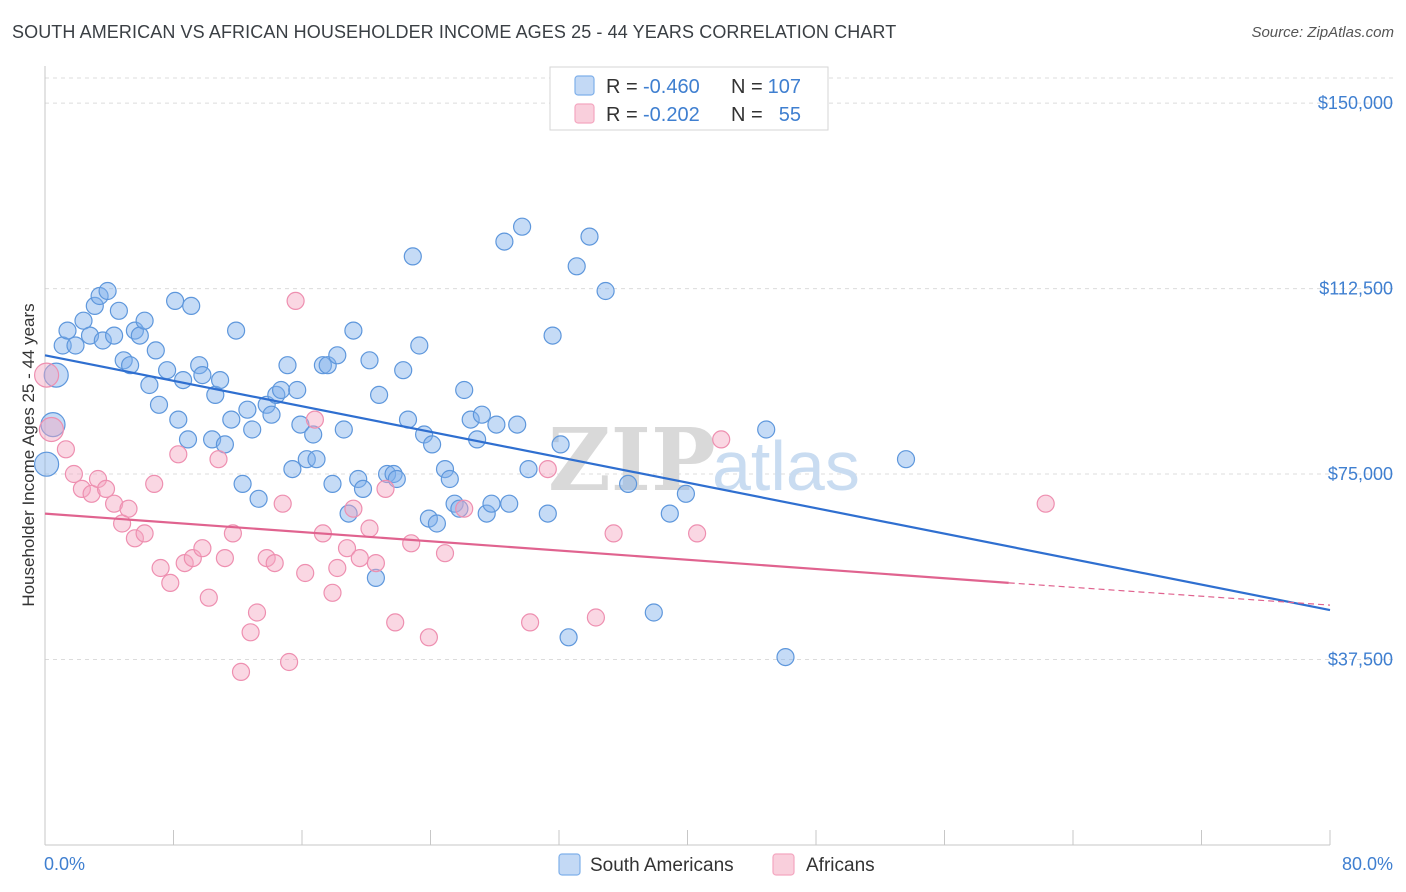 This screenshot has height=892, width=1406. I want to click on y-tick-label-3: $150,000, so click(1355, 103).